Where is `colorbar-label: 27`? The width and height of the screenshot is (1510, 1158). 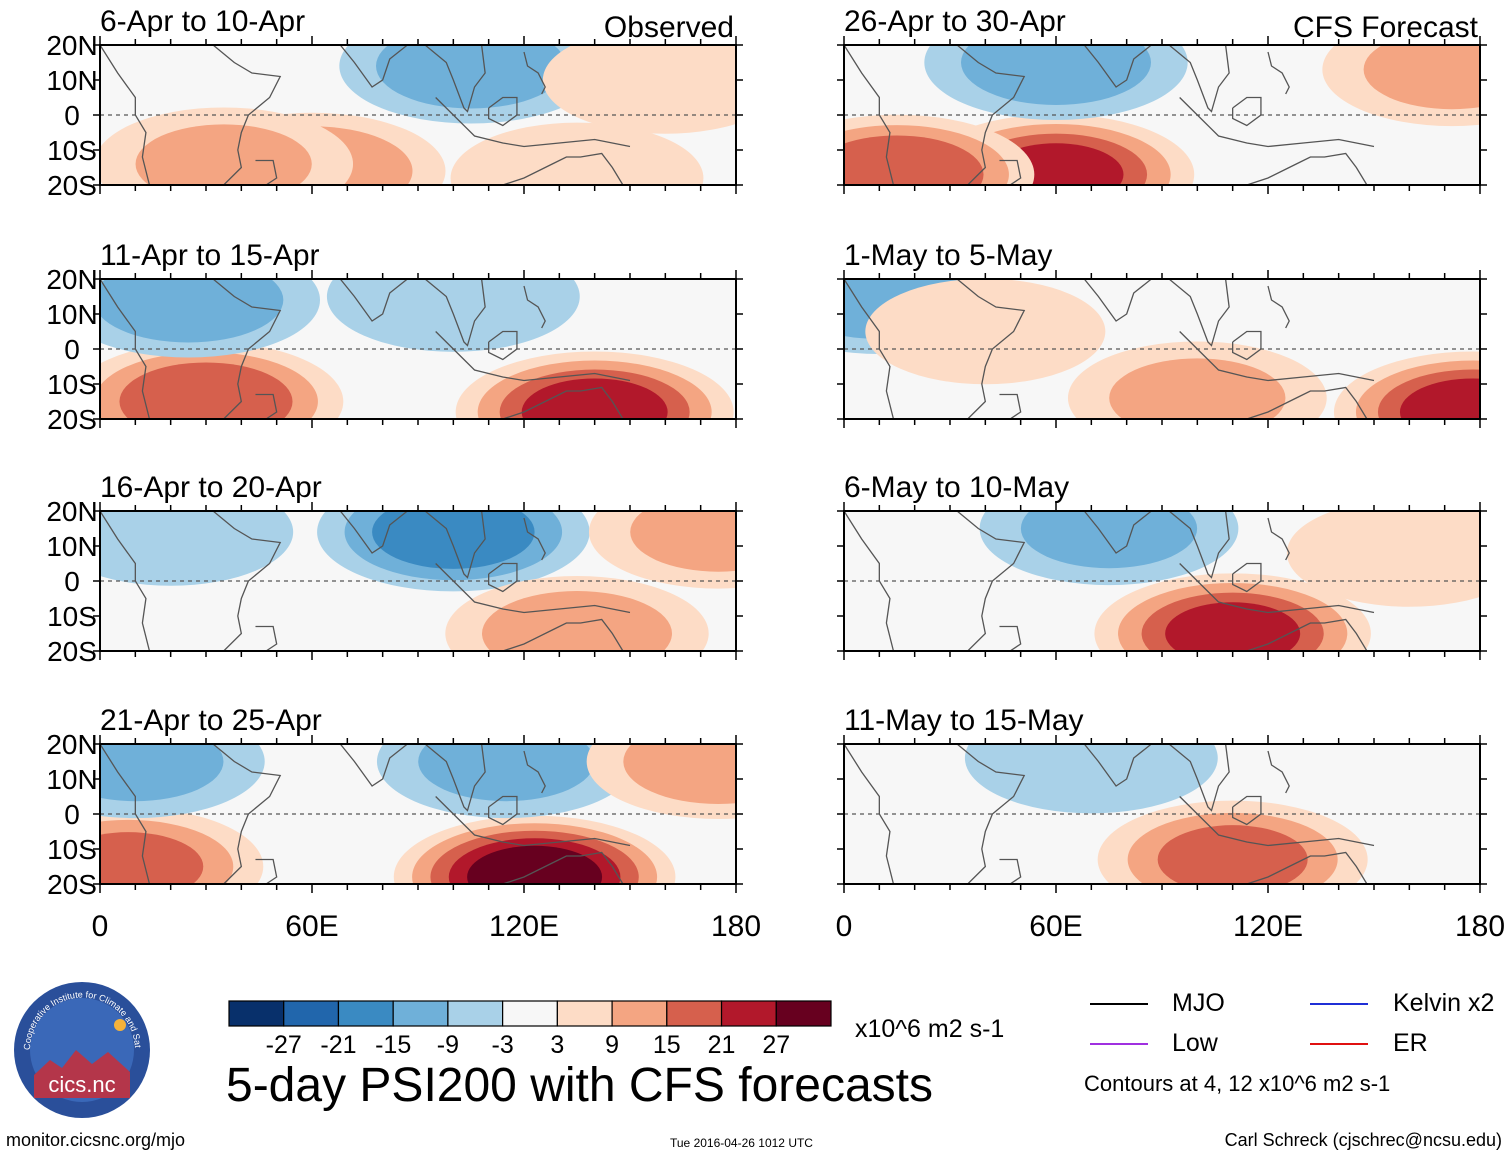 colorbar-label: 27 is located at coordinates (776, 1045).